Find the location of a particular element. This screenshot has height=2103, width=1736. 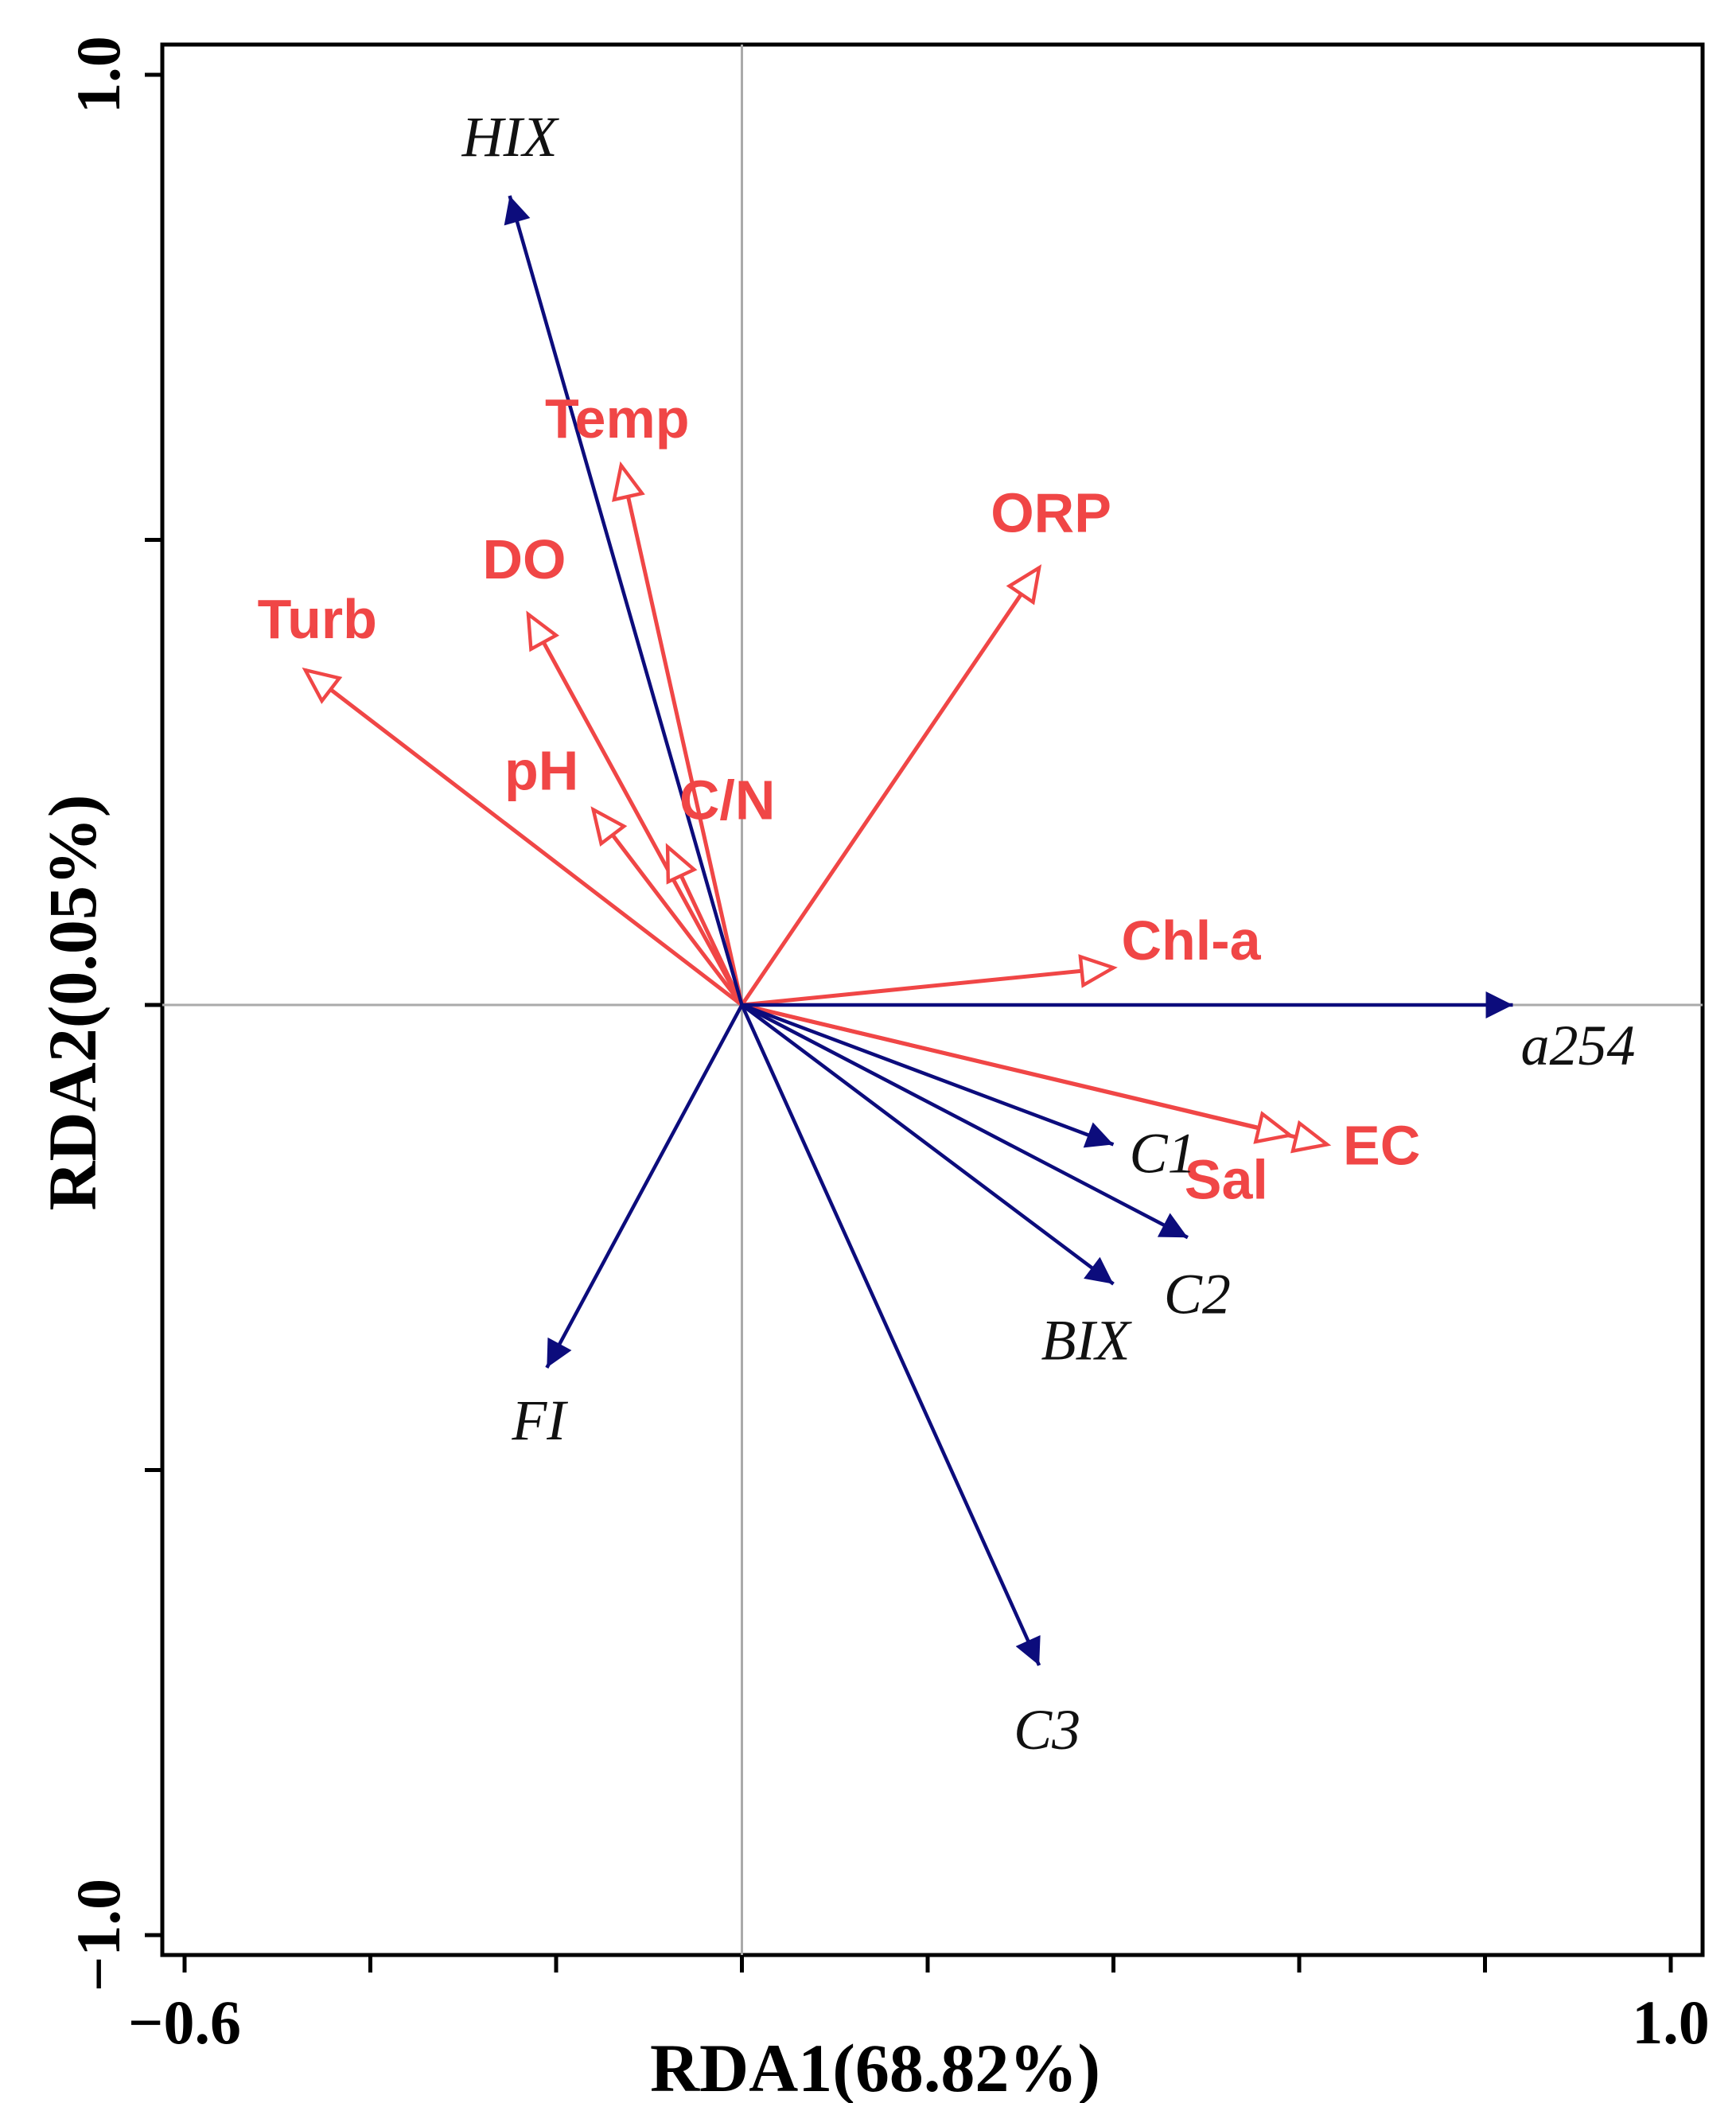

response-arrow-fi is located at coordinates (644, 1186).